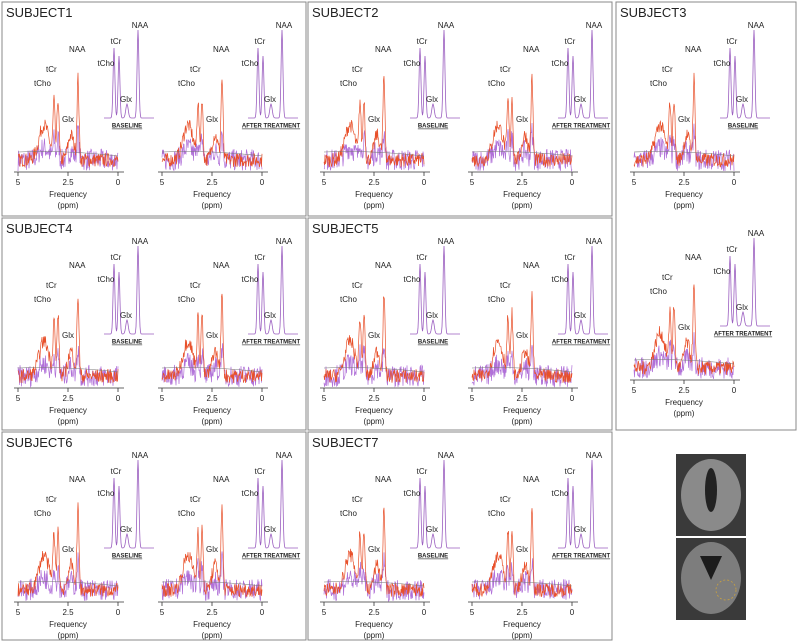 Image resolution: width=800 pixels, height=643 pixels. I want to click on panel-title: SUBJECT2, so click(345, 12).